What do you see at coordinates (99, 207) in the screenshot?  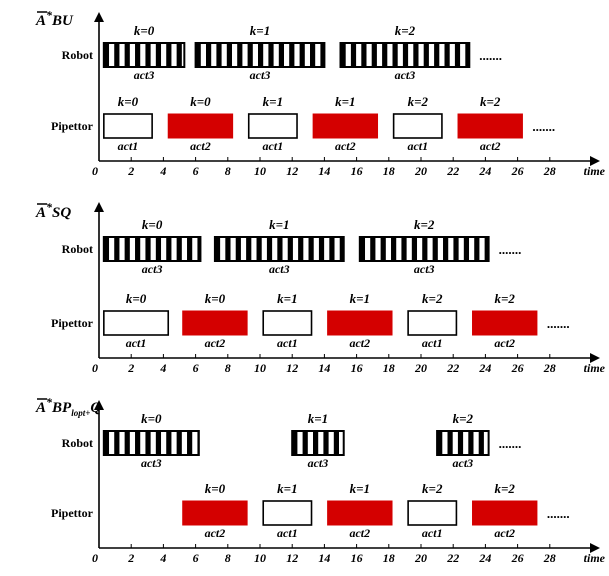 I see `y-axis-arrow` at bounding box center [99, 207].